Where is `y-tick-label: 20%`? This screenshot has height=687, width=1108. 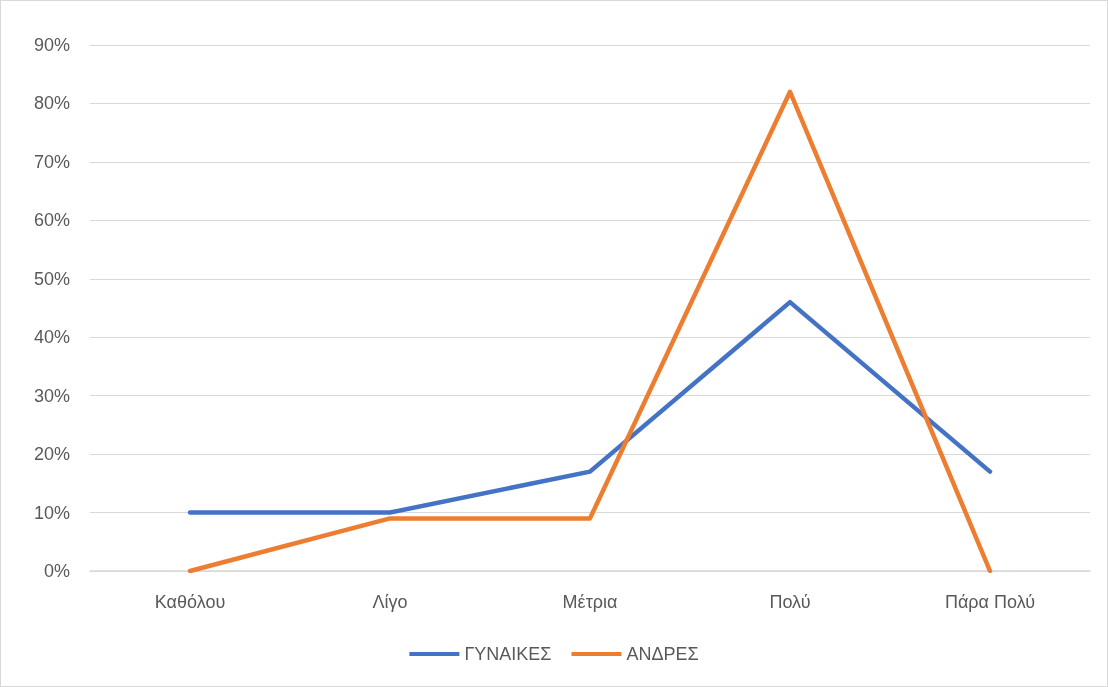
y-tick-label: 20% is located at coordinates (51, 454).